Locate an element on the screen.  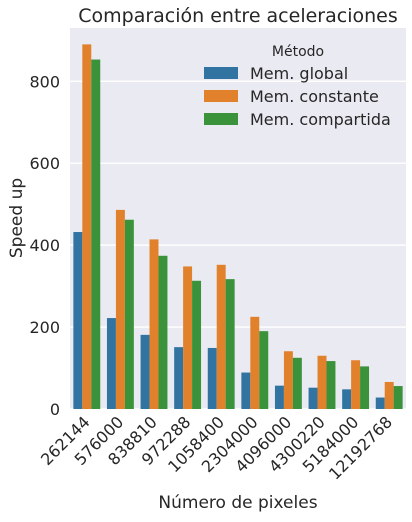
legend-items: Mem. global Mem. constante Mem. compartida is located at coordinates (297, 96).